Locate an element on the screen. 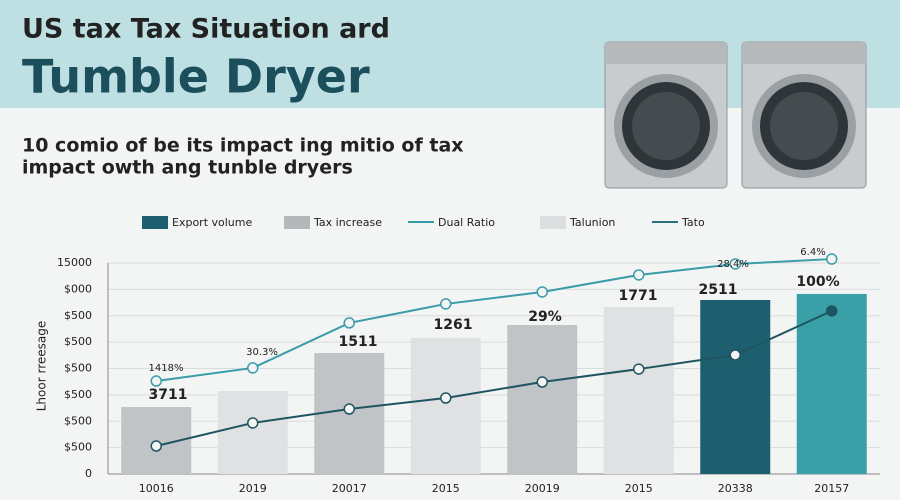 The image size is (900, 500). x-tick-label: 20017 is located at coordinates (349, 488).